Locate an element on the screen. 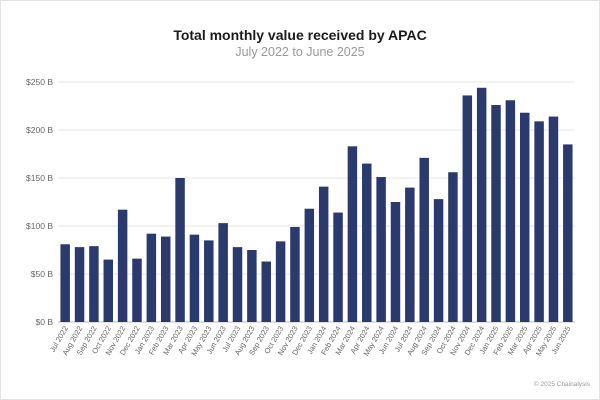 The image size is (600, 400). y-tick-label: $100 B is located at coordinates (39, 226).